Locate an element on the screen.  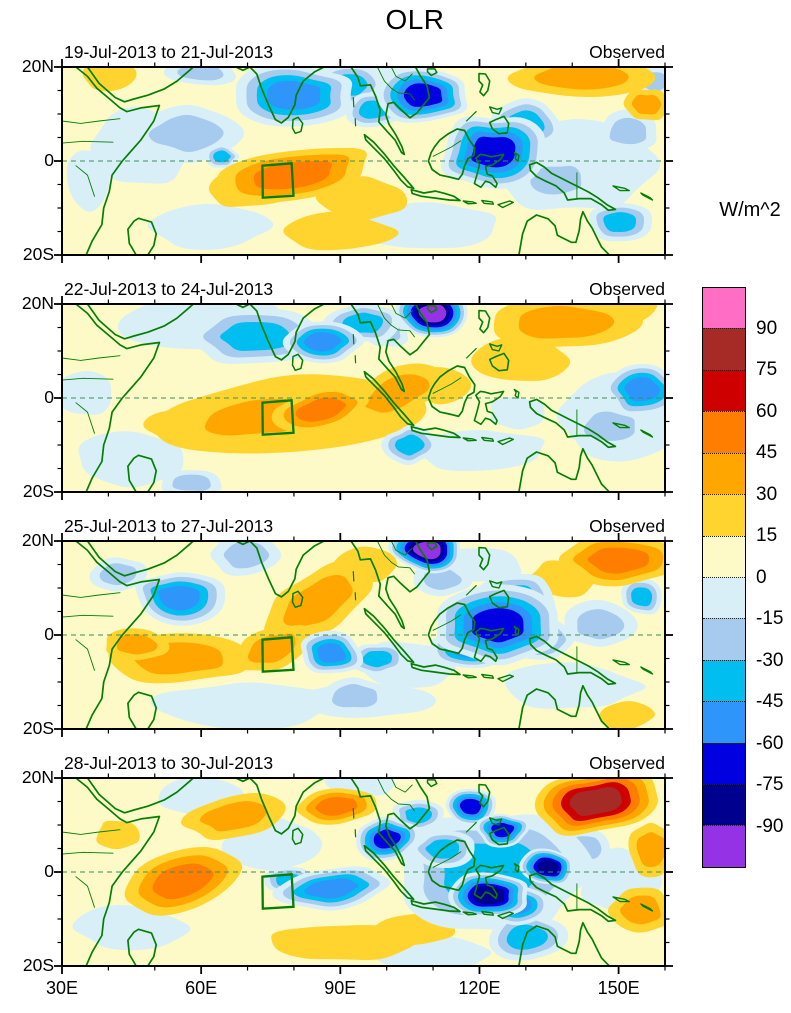
panel-date-range: 25-Jul-2013 to 27-Jul-2013 is located at coordinates (169, 526).